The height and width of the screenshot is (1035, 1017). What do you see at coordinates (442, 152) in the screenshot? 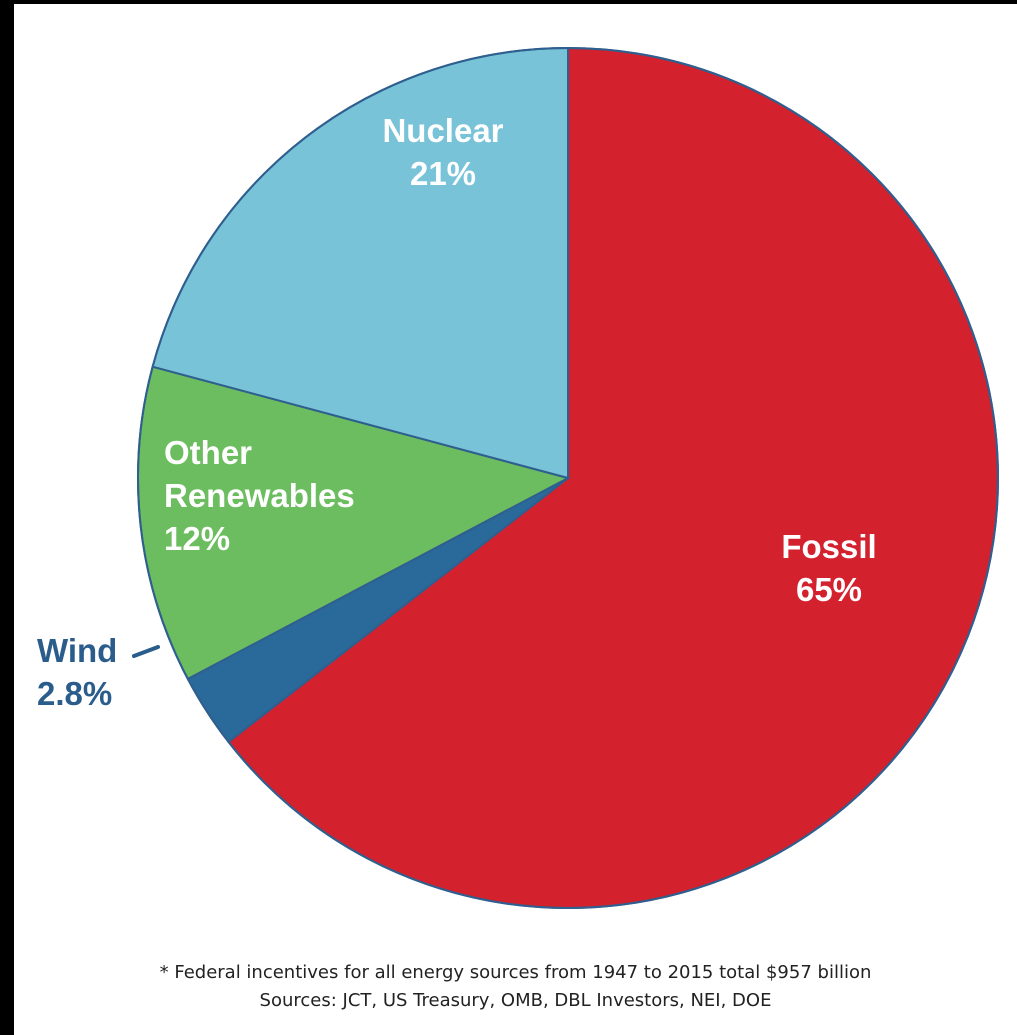
I see `slice-label-nuclear: Nuclear 21%` at bounding box center [442, 152].